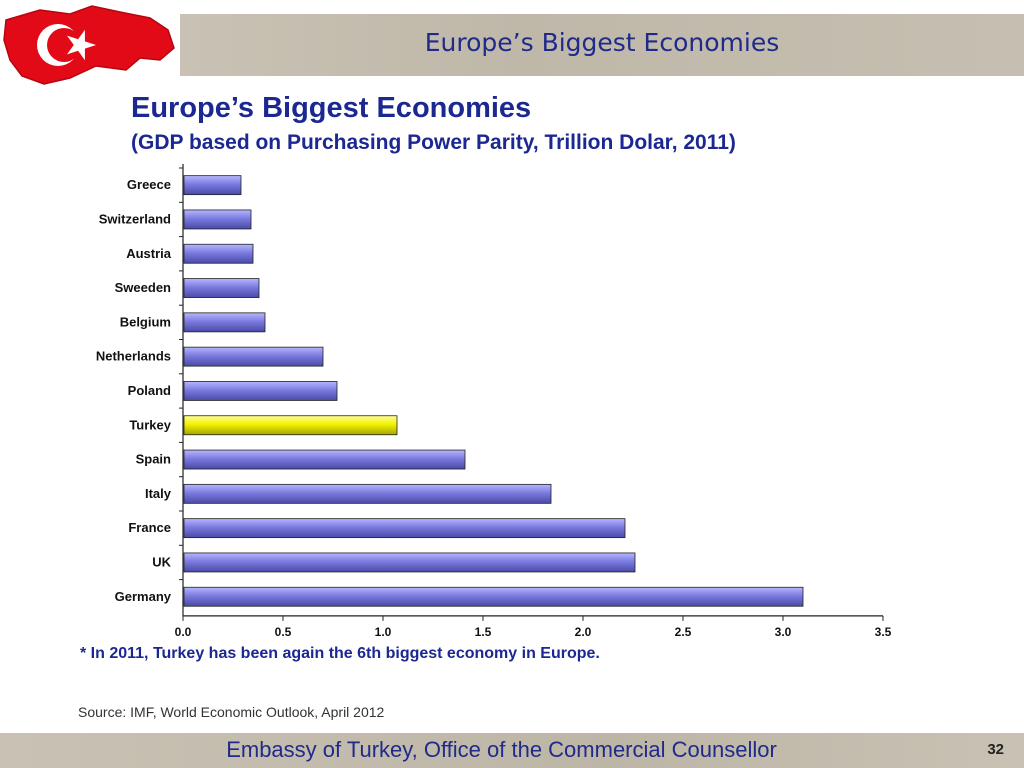 This screenshot has height=768, width=1024. I want to click on header-band, so click(602, 45).